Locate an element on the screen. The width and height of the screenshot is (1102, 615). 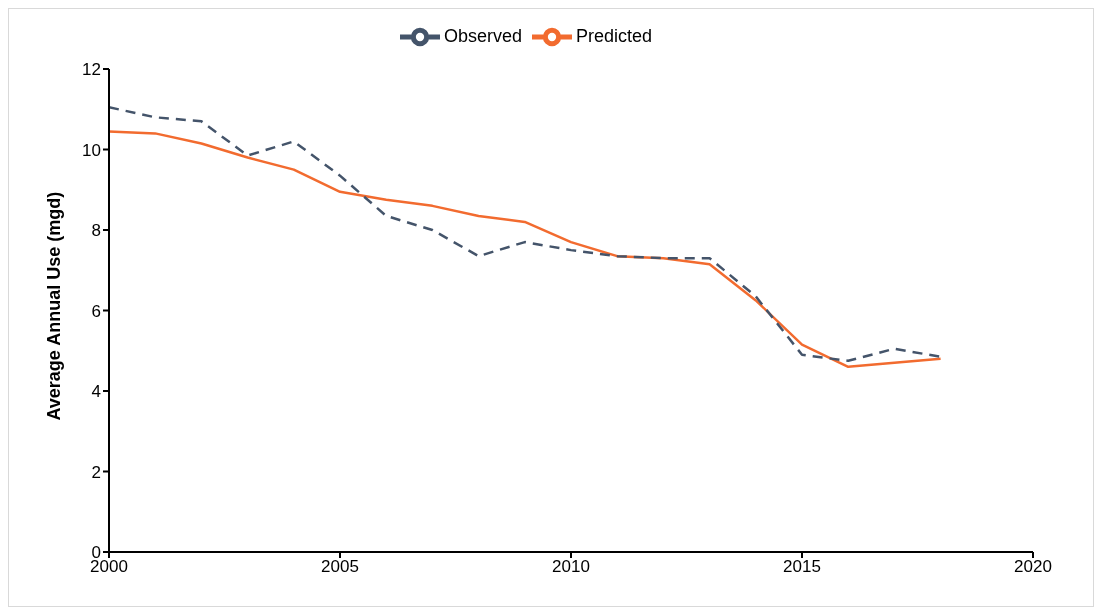
y-tick-label: 12 is located at coordinates (91, 70).